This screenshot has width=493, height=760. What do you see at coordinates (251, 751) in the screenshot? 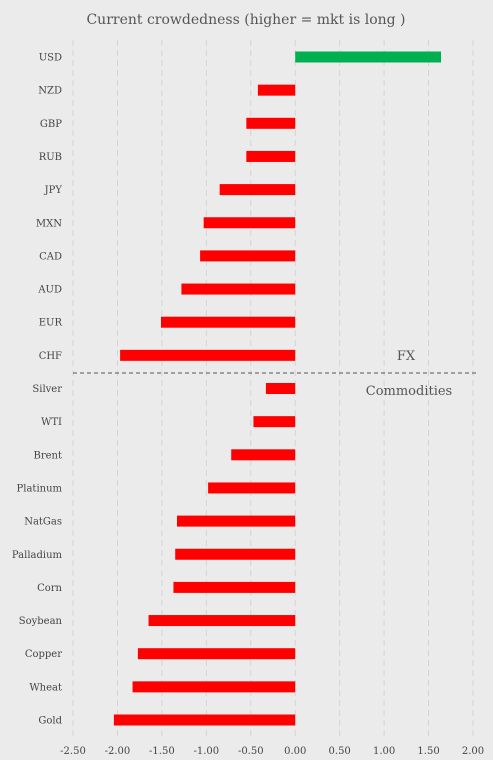
I see `x-tick-label: -0.50` at bounding box center [251, 751].